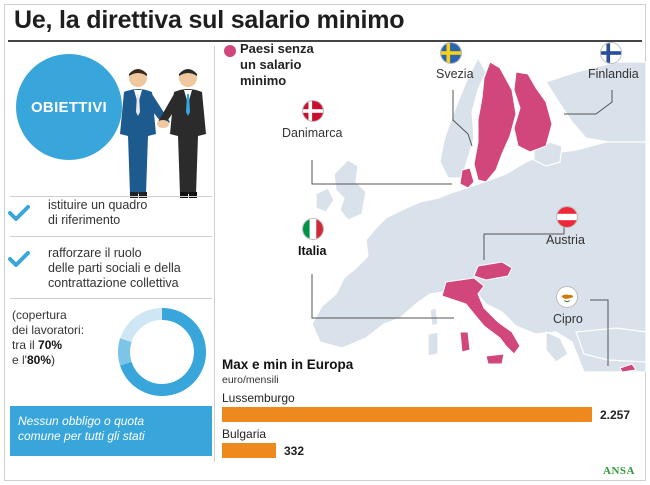 Image resolution: width=650 pixels, height=485 pixels. Describe the element at coordinates (493, 271) in the screenshot. I see `country-austria` at that location.